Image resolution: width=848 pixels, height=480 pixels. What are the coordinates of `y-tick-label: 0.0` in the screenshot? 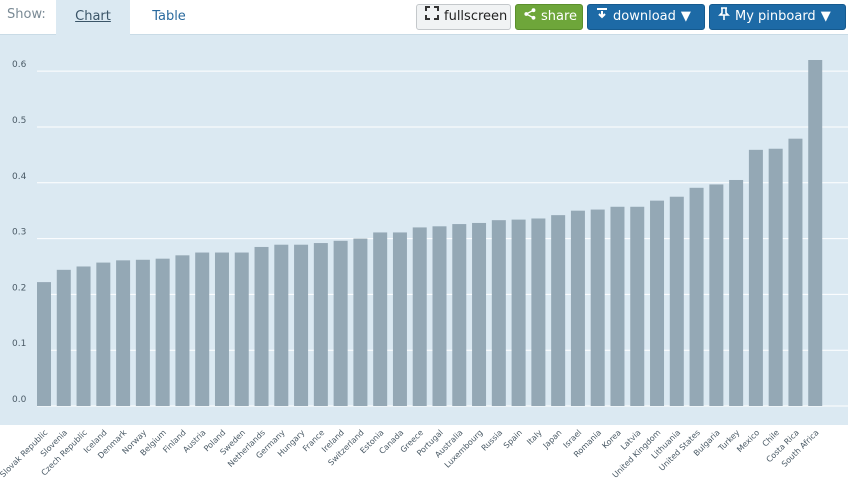 It's located at (19, 400).